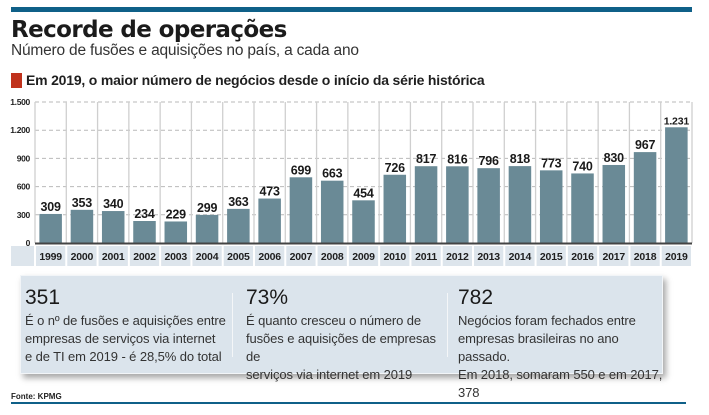 The height and width of the screenshot is (415, 709). I want to click on bar-value-label: 454, so click(363, 193).